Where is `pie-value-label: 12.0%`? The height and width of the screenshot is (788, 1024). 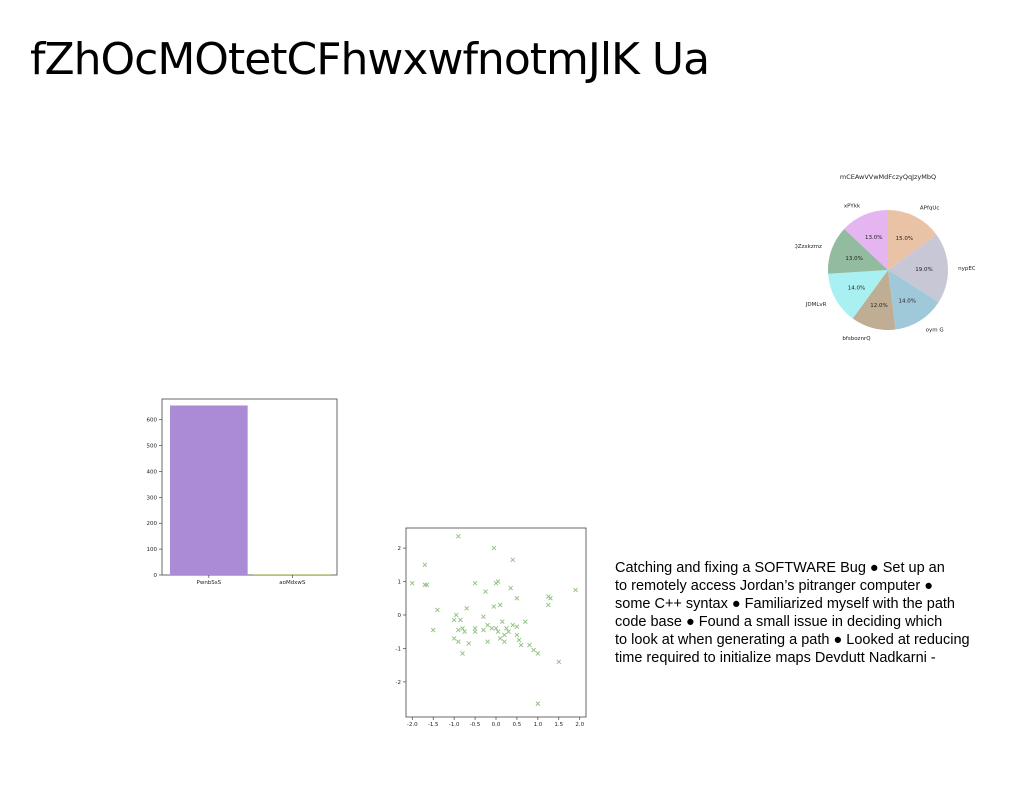 pie-value-label: 12.0% is located at coordinates (878, 306).